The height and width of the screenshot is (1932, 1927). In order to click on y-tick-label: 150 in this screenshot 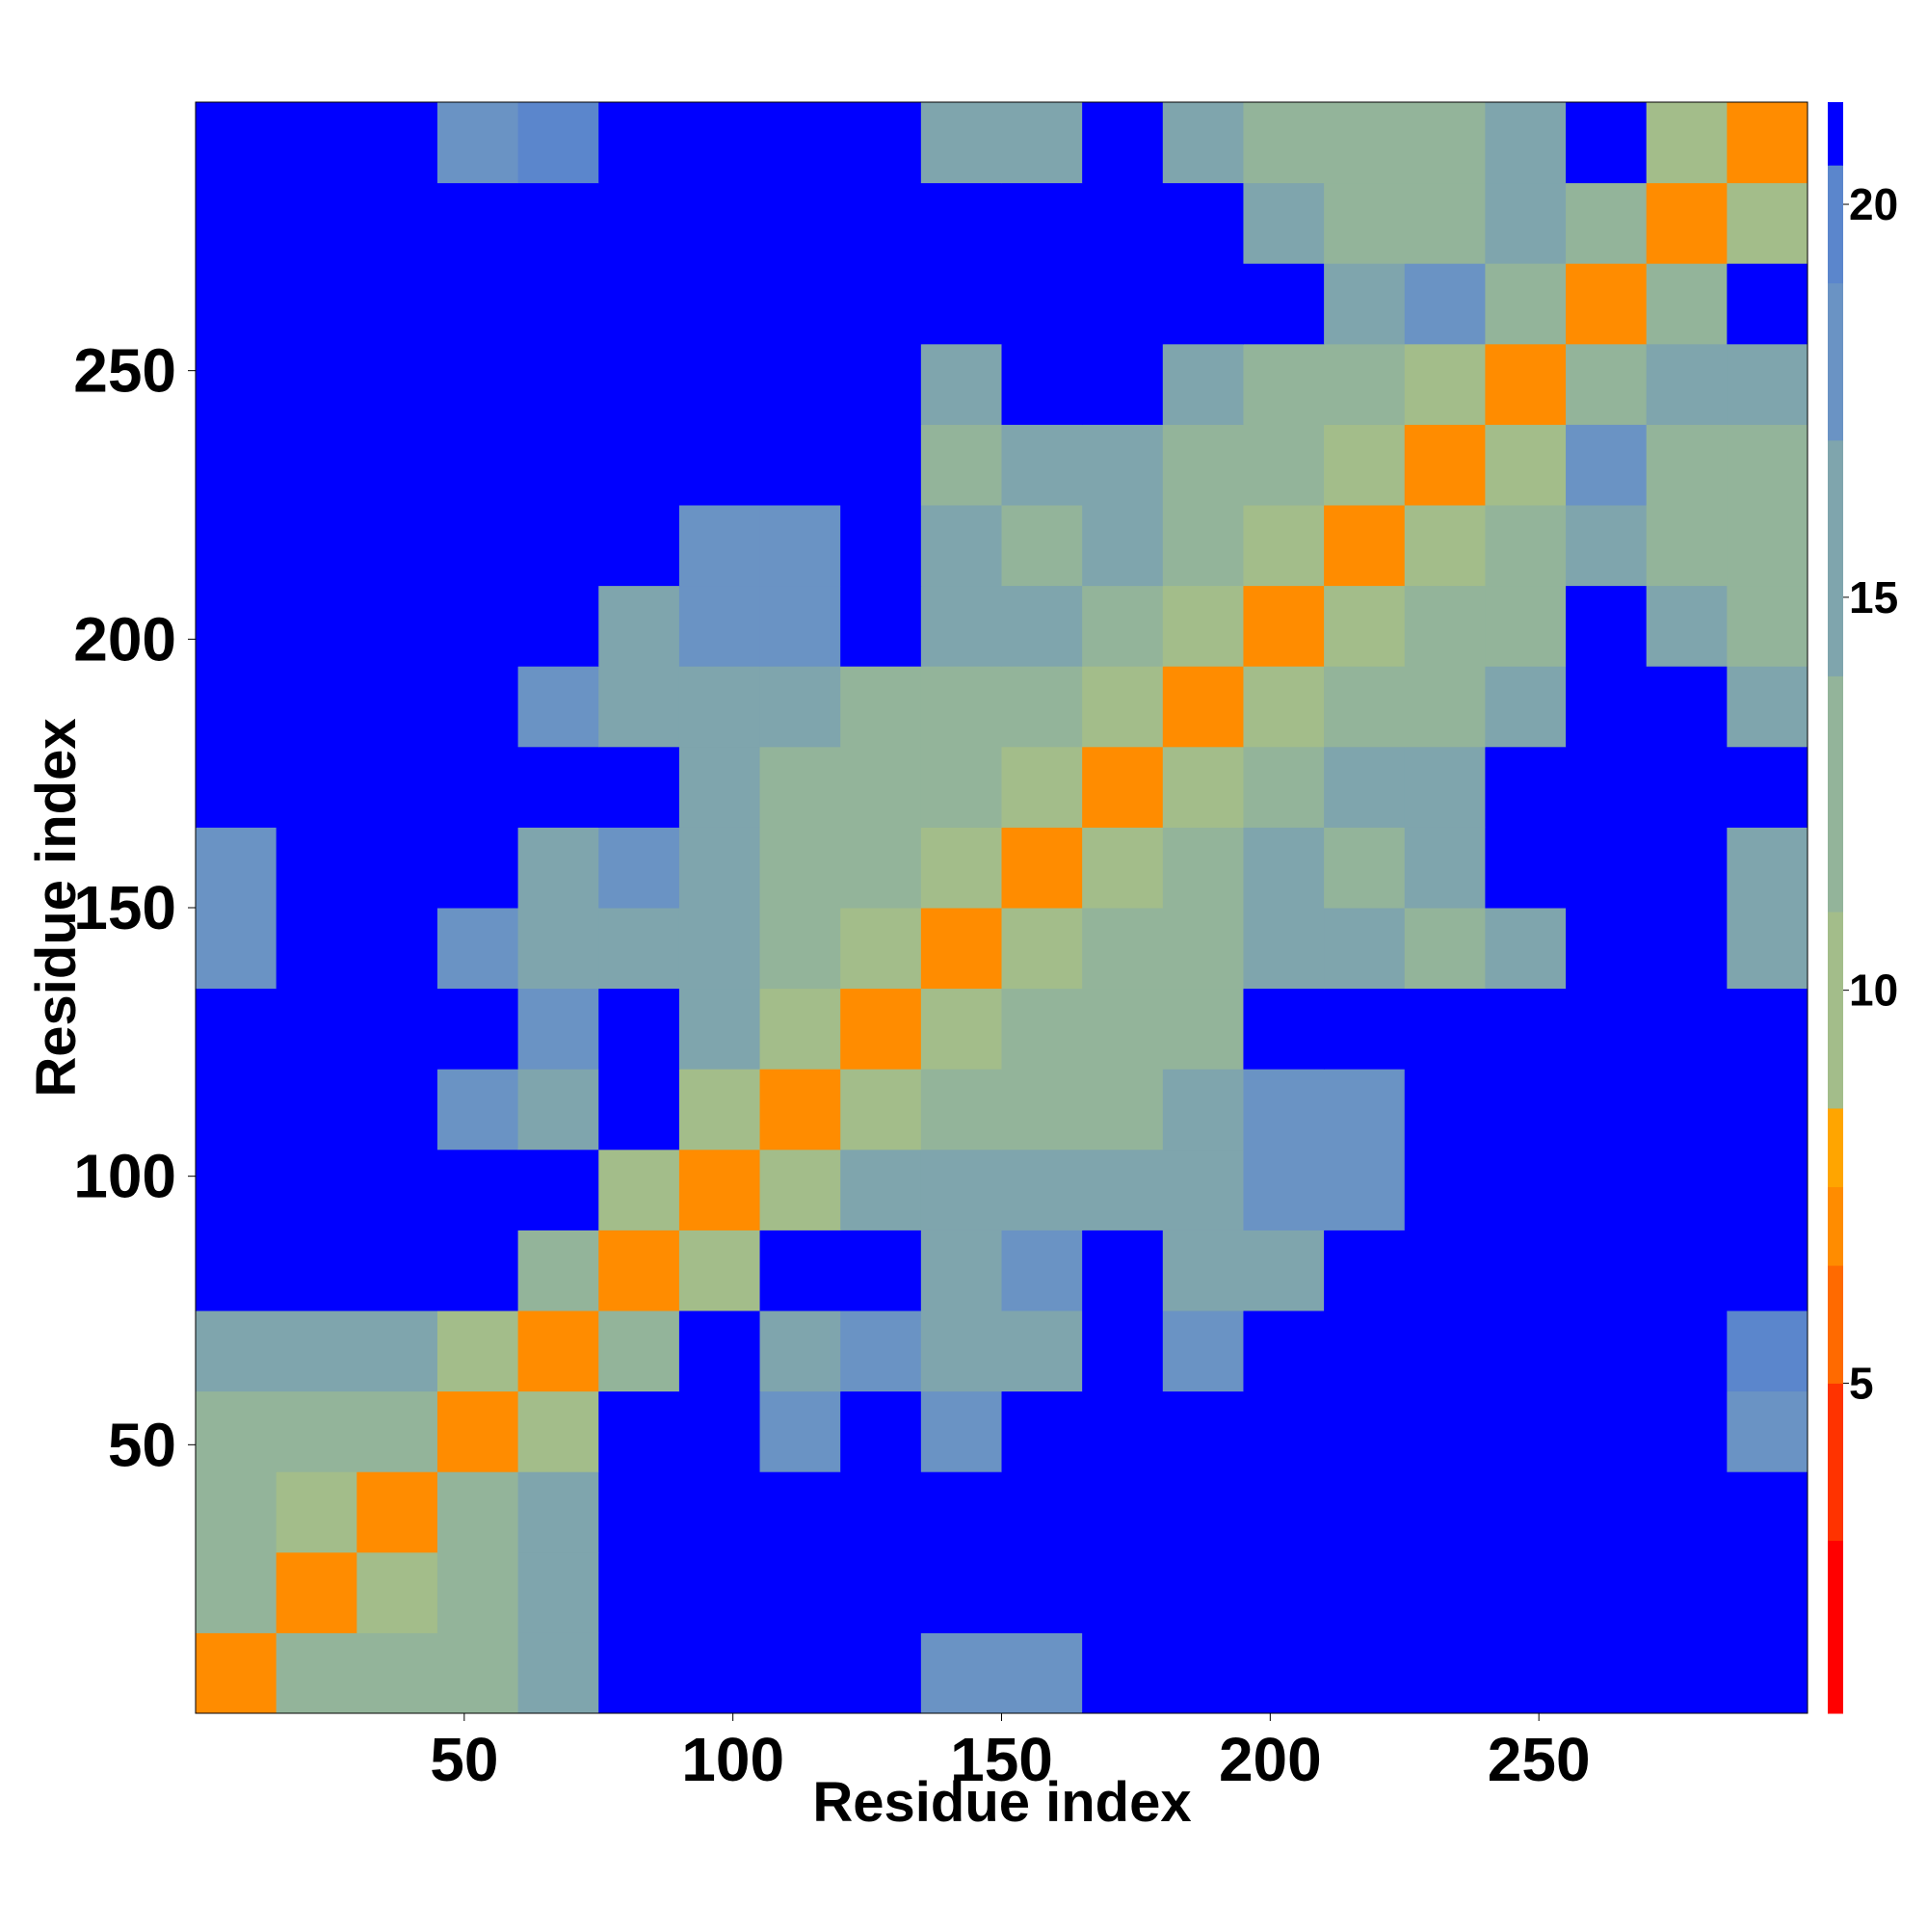, I will do `click(125, 907)`.